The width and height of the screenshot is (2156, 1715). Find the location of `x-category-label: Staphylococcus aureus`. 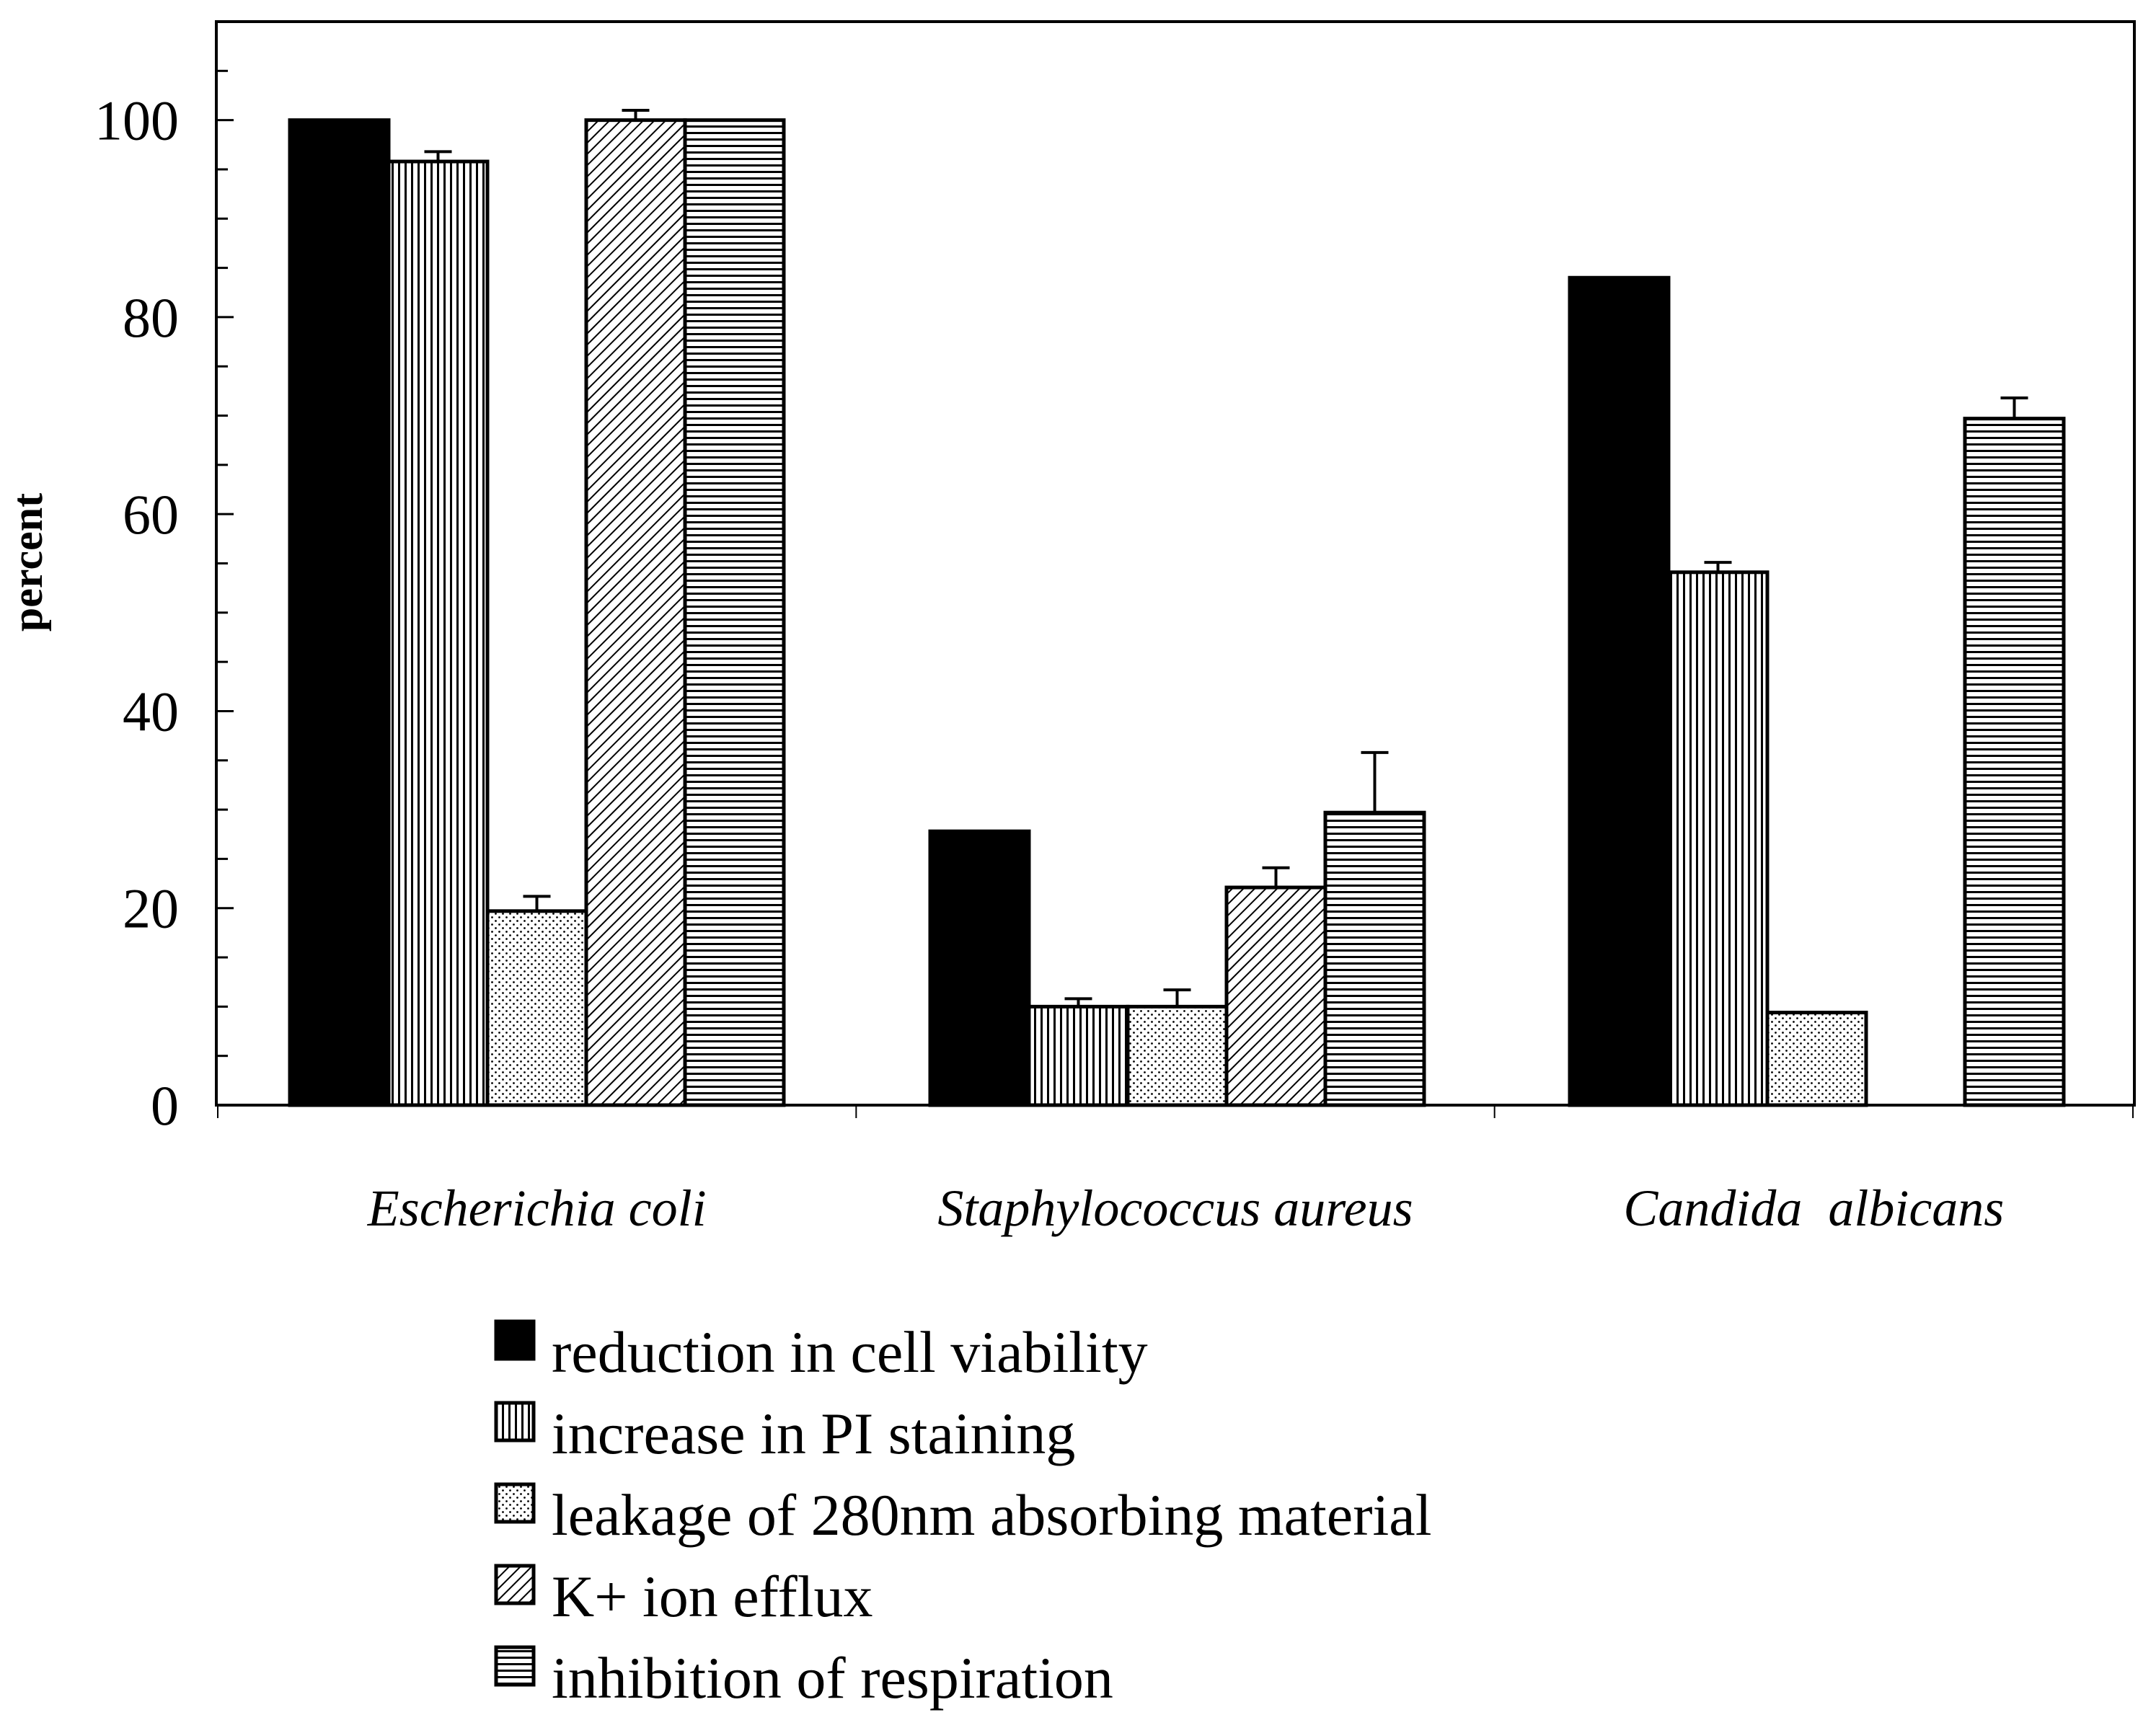

x-category-label: Staphylococcus aureus is located at coordinates (1175, 1208).